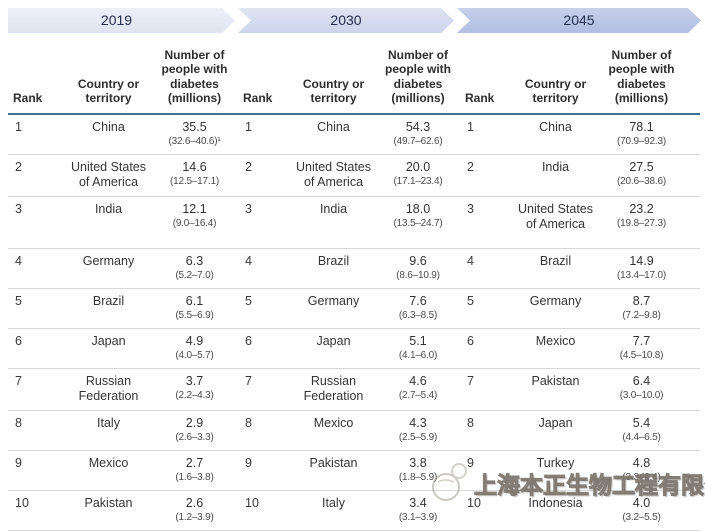 The image size is (705, 531). I want to click on country-cell: India, so click(108, 222).